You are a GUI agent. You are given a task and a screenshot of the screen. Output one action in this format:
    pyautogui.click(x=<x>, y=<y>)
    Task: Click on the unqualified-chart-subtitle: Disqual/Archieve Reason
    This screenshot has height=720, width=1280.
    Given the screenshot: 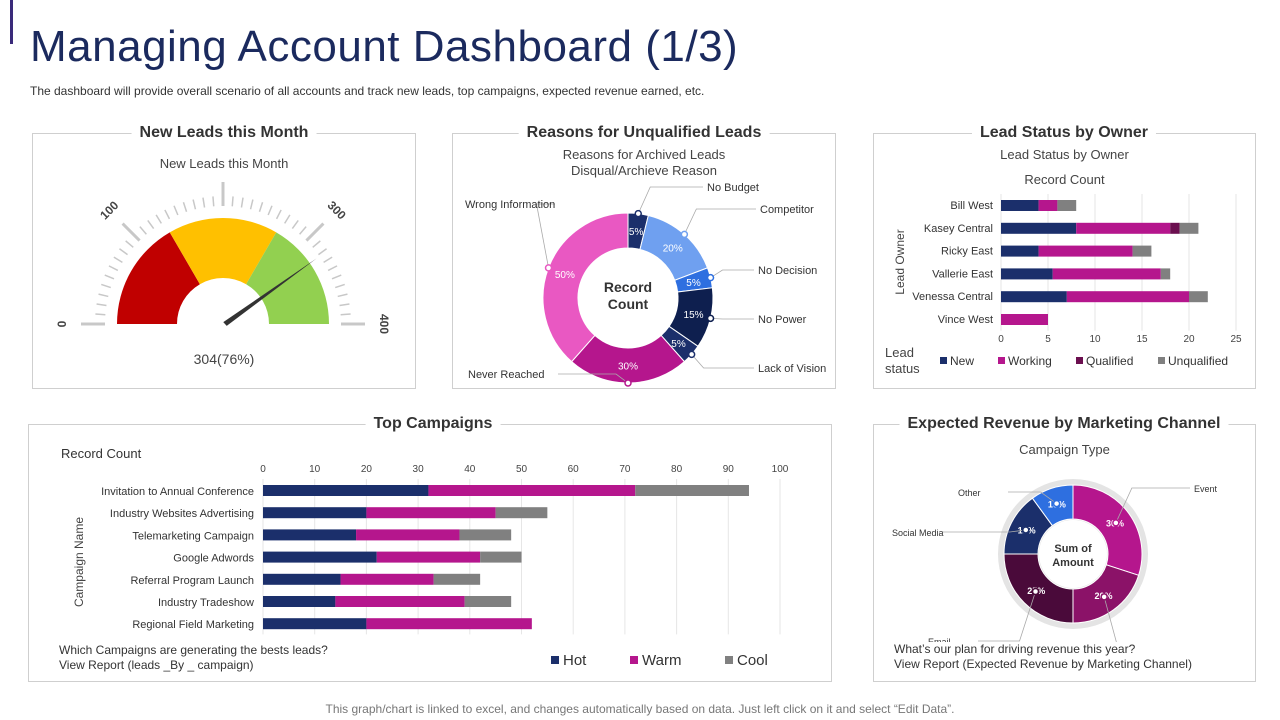 What is the action you would take?
    pyautogui.click(x=644, y=170)
    